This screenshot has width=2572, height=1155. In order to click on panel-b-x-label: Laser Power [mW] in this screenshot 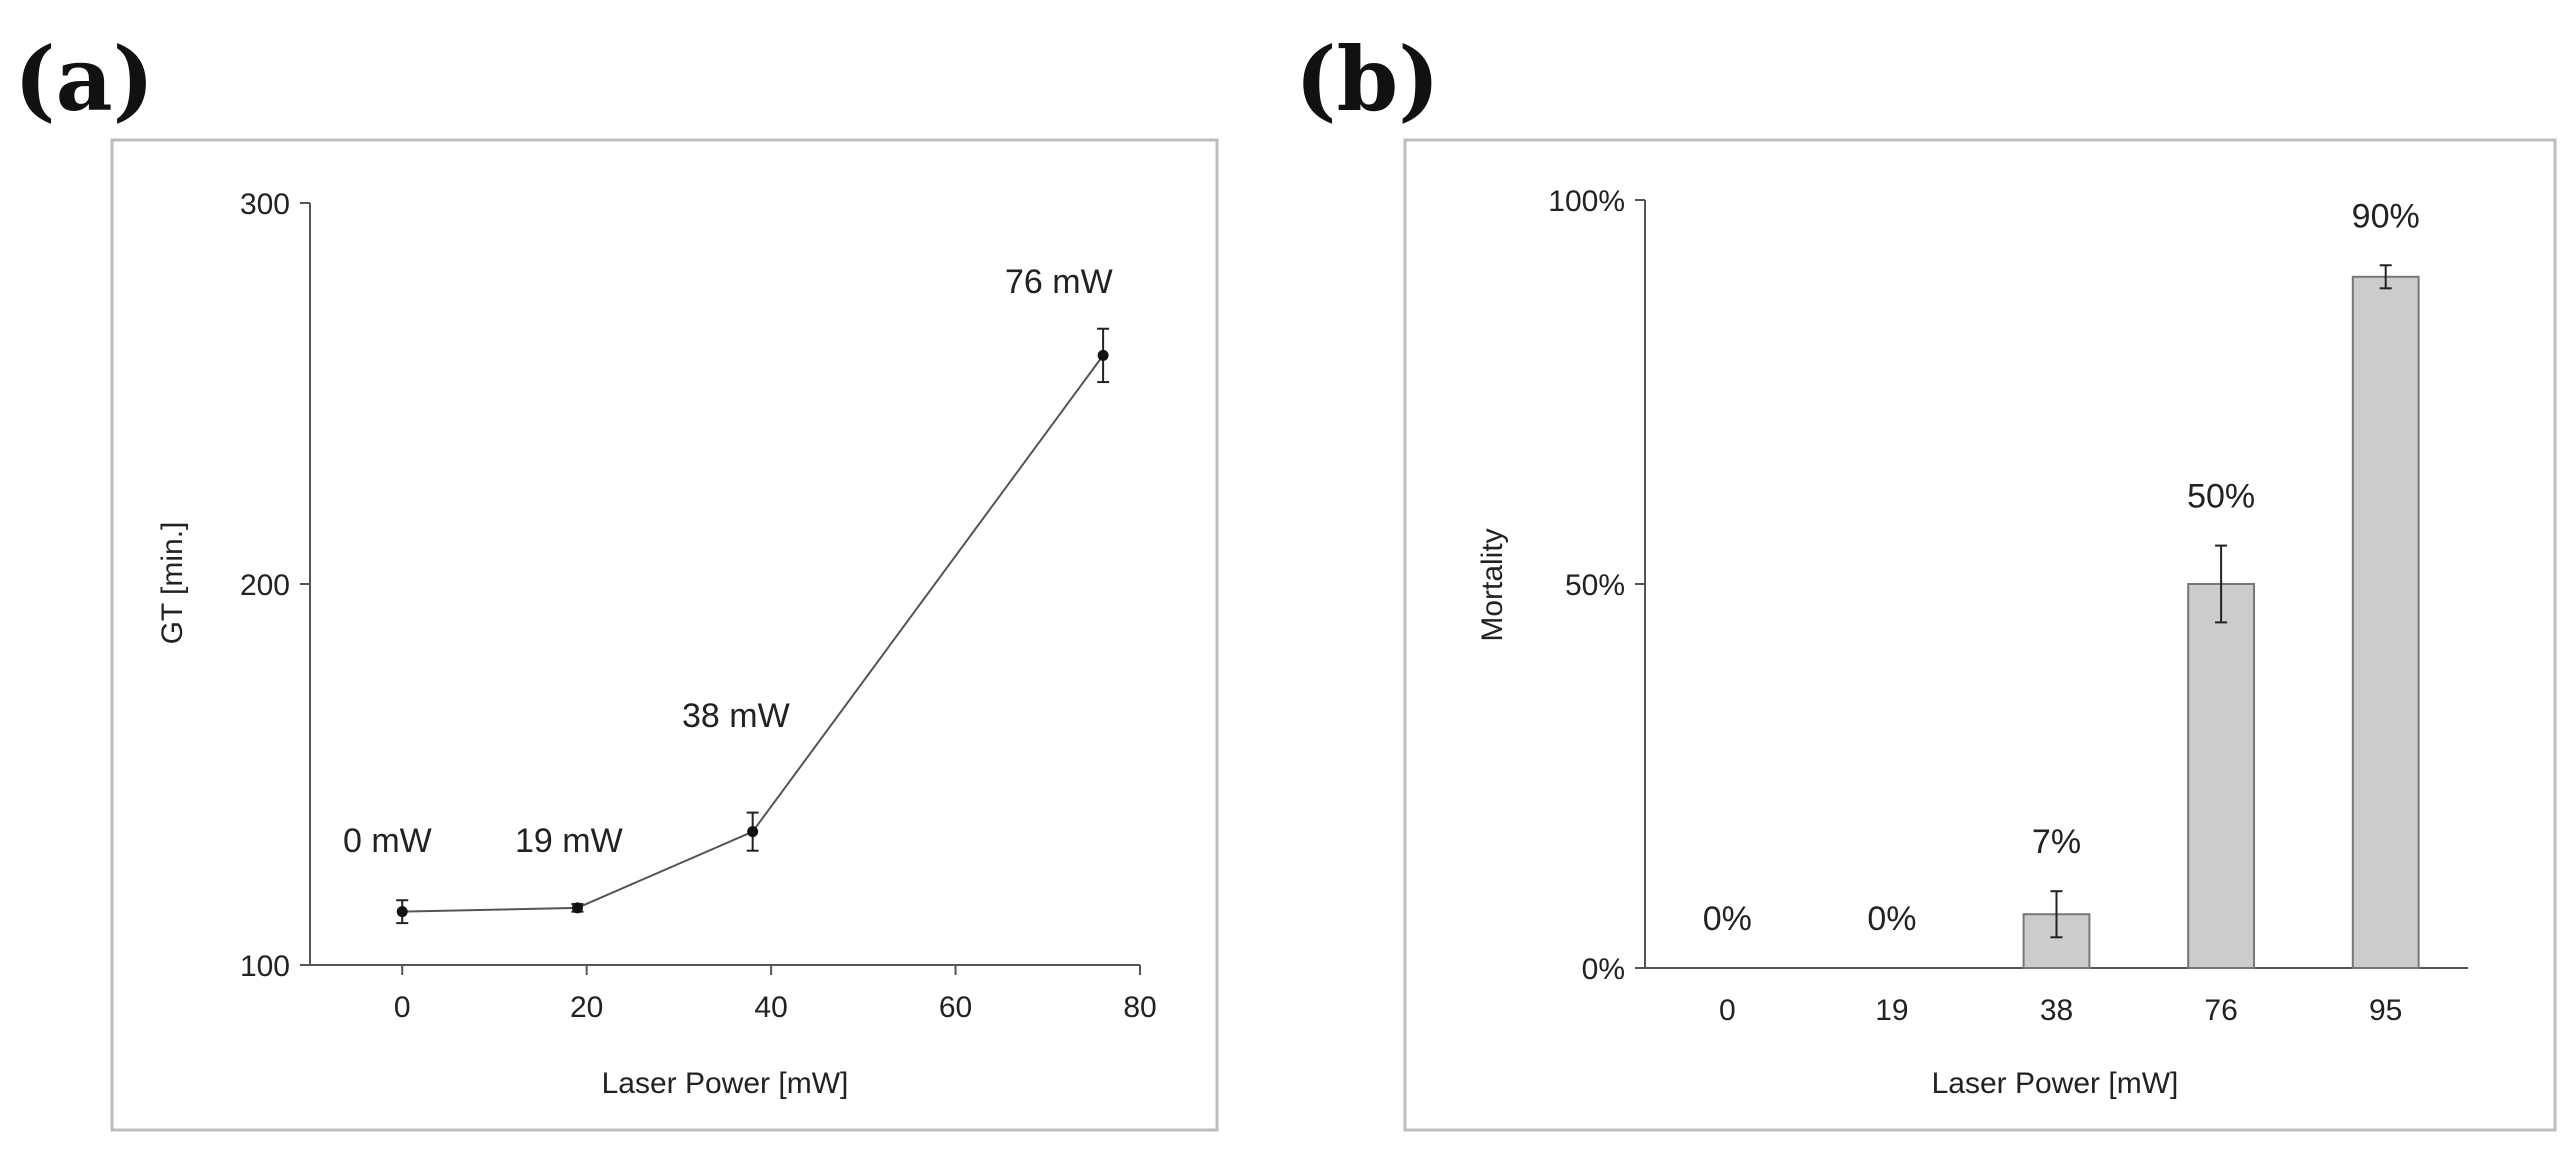, I will do `click(2055, 1083)`.